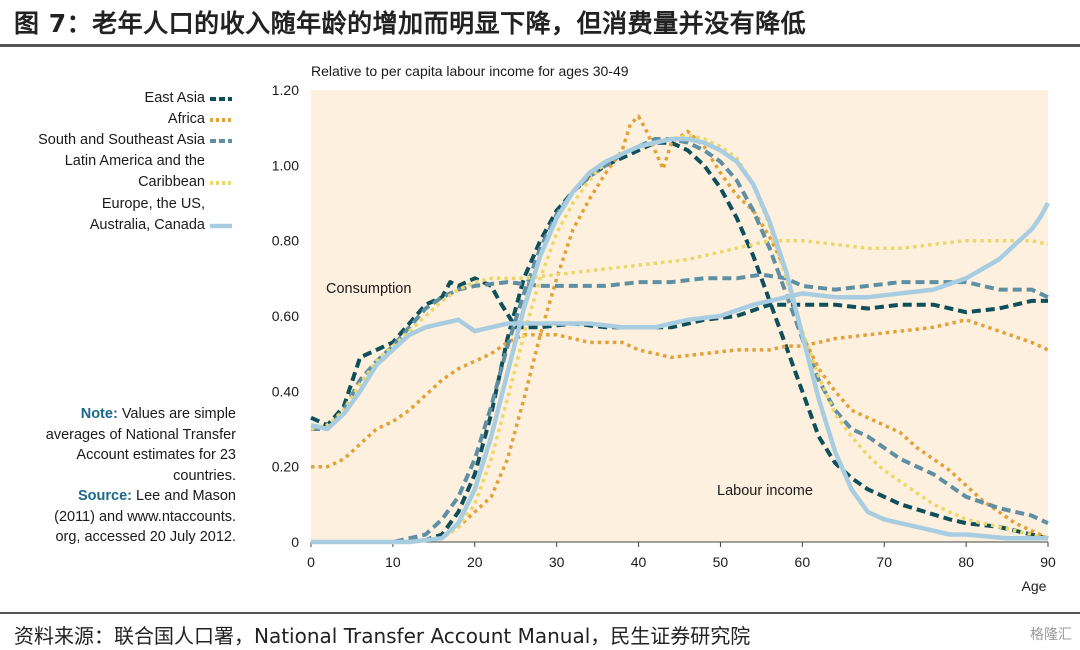 This screenshot has width=1080, height=650. I want to click on legend-label: Africa, so click(186, 119).